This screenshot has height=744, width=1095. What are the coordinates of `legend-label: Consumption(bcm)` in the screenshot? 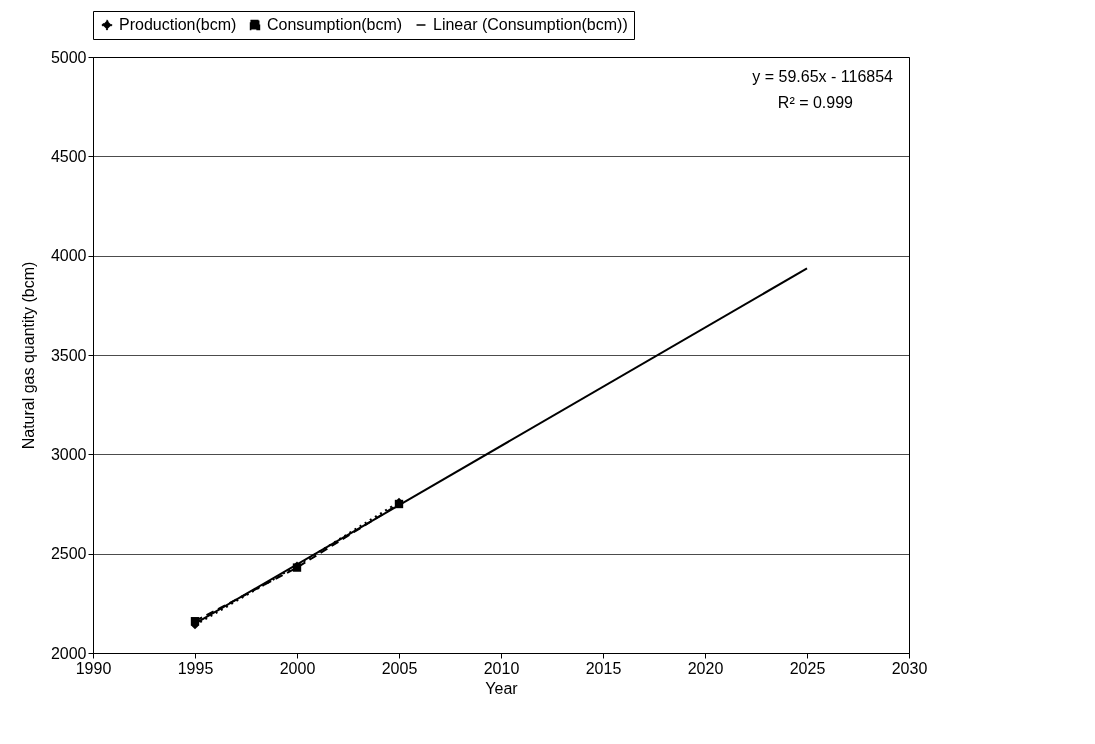 It's located at (335, 24).